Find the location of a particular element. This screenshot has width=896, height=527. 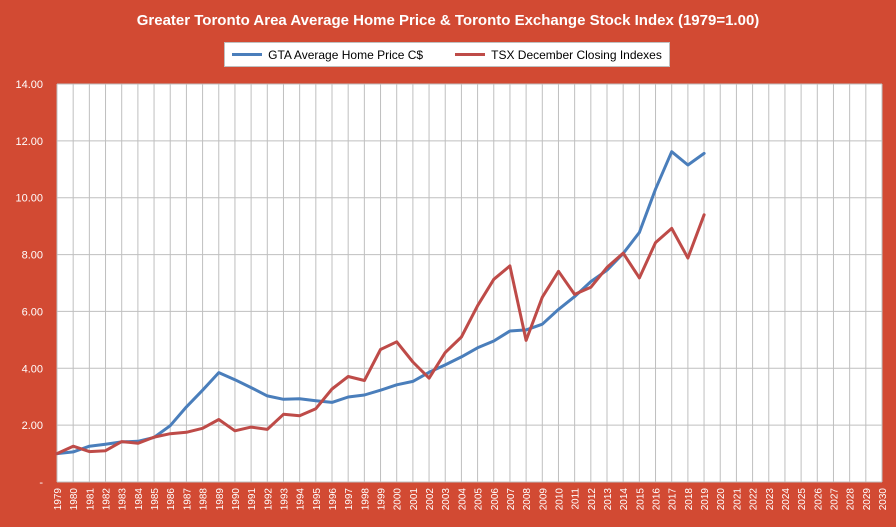

x-tick-label: 2013 is located at coordinates (608, 499).